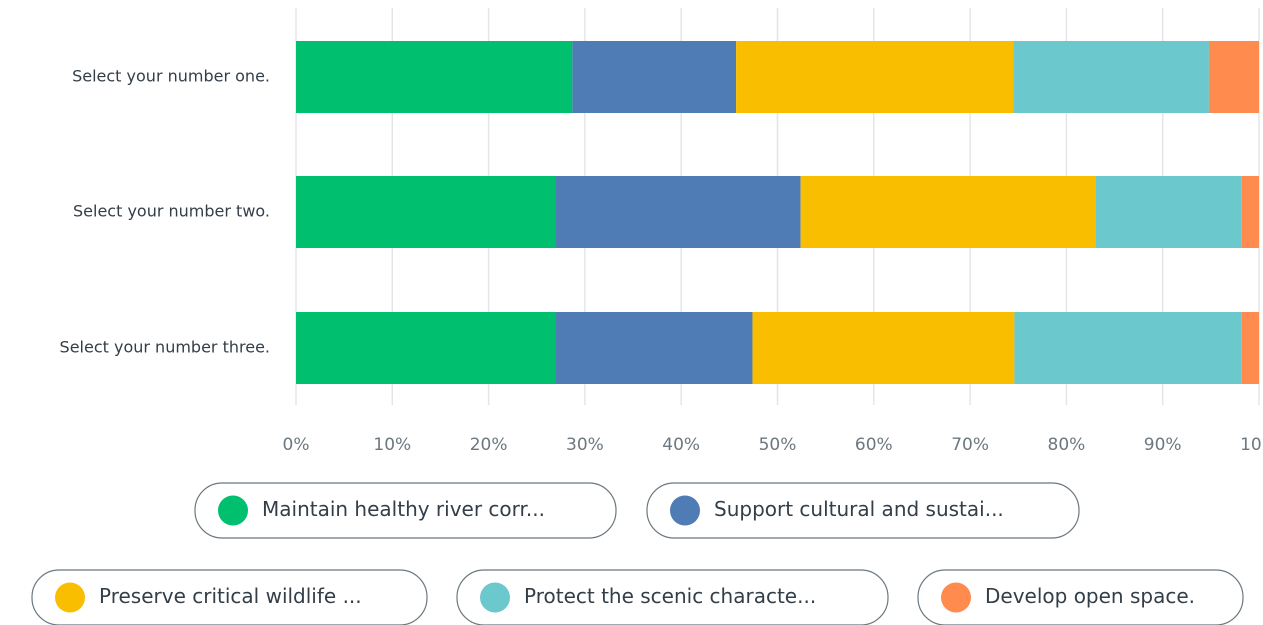  Describe the element at coordinates (970, 445) in the screenshot. I see `x-tick-label: 70%` at that location.